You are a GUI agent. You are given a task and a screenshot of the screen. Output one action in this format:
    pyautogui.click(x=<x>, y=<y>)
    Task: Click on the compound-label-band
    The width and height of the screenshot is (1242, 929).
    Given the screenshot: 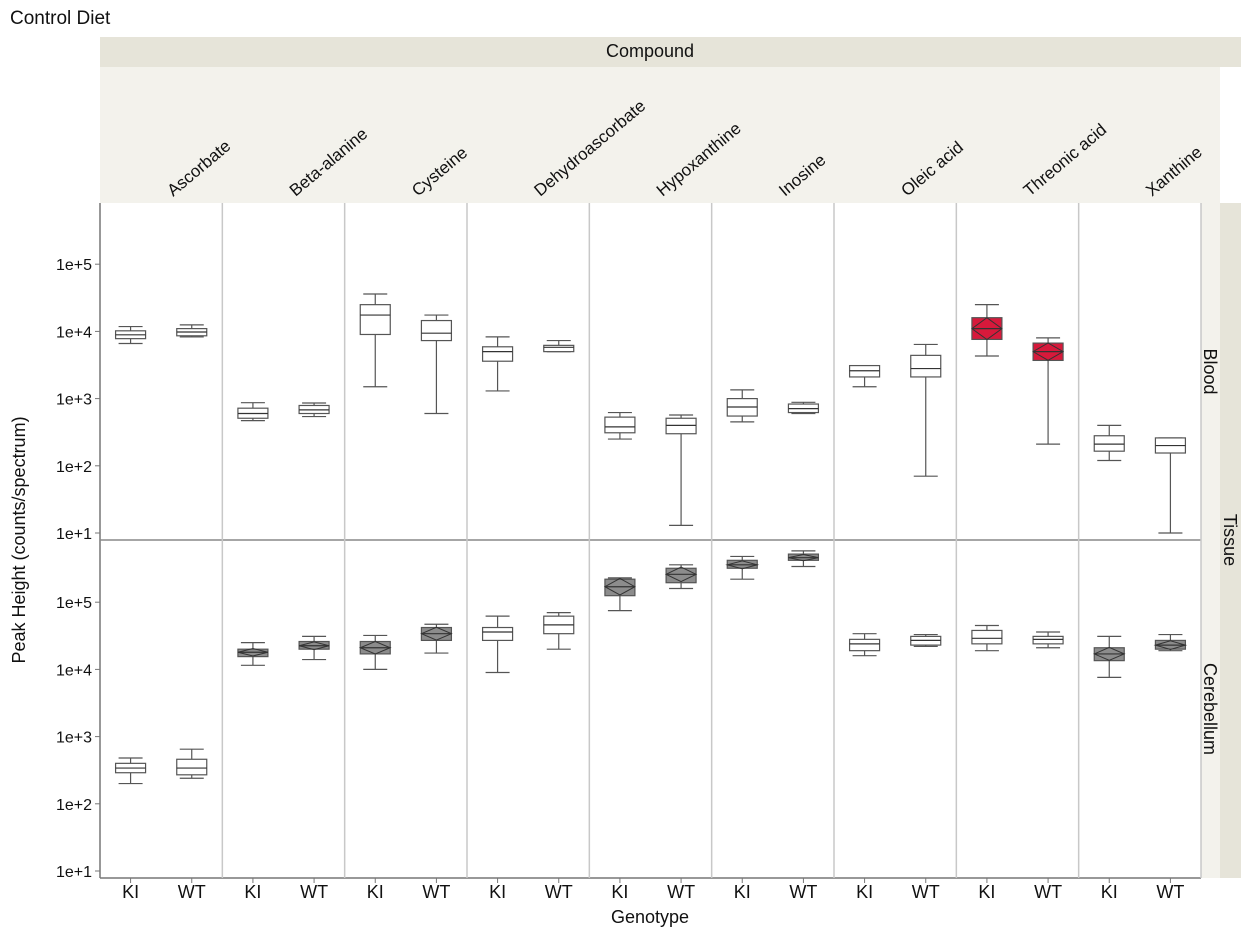 What is the action you would take?
    pyautogui.click(x=660, y=135)
    